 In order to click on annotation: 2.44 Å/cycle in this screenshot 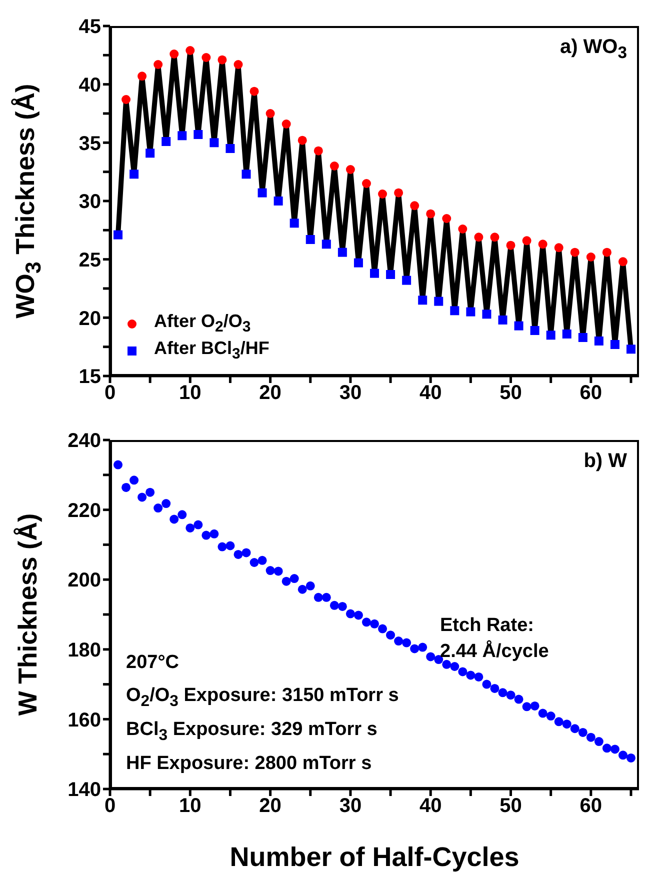, I will do `click(494, 652)`.